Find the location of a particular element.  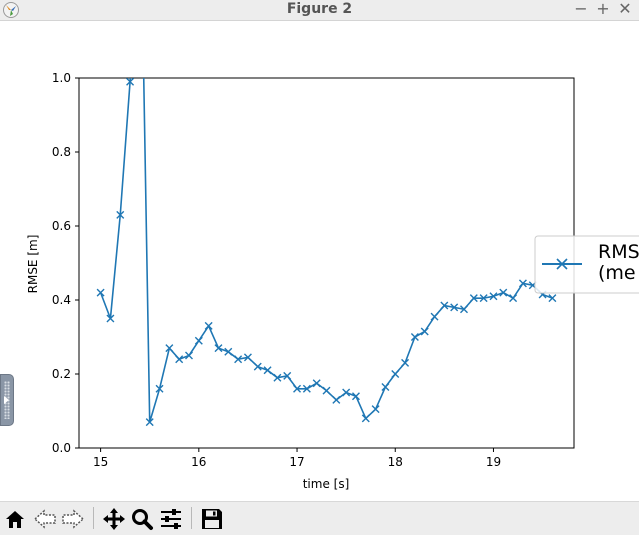

y-axis-label: RMSE [m] is located at coordinates (33, 264).